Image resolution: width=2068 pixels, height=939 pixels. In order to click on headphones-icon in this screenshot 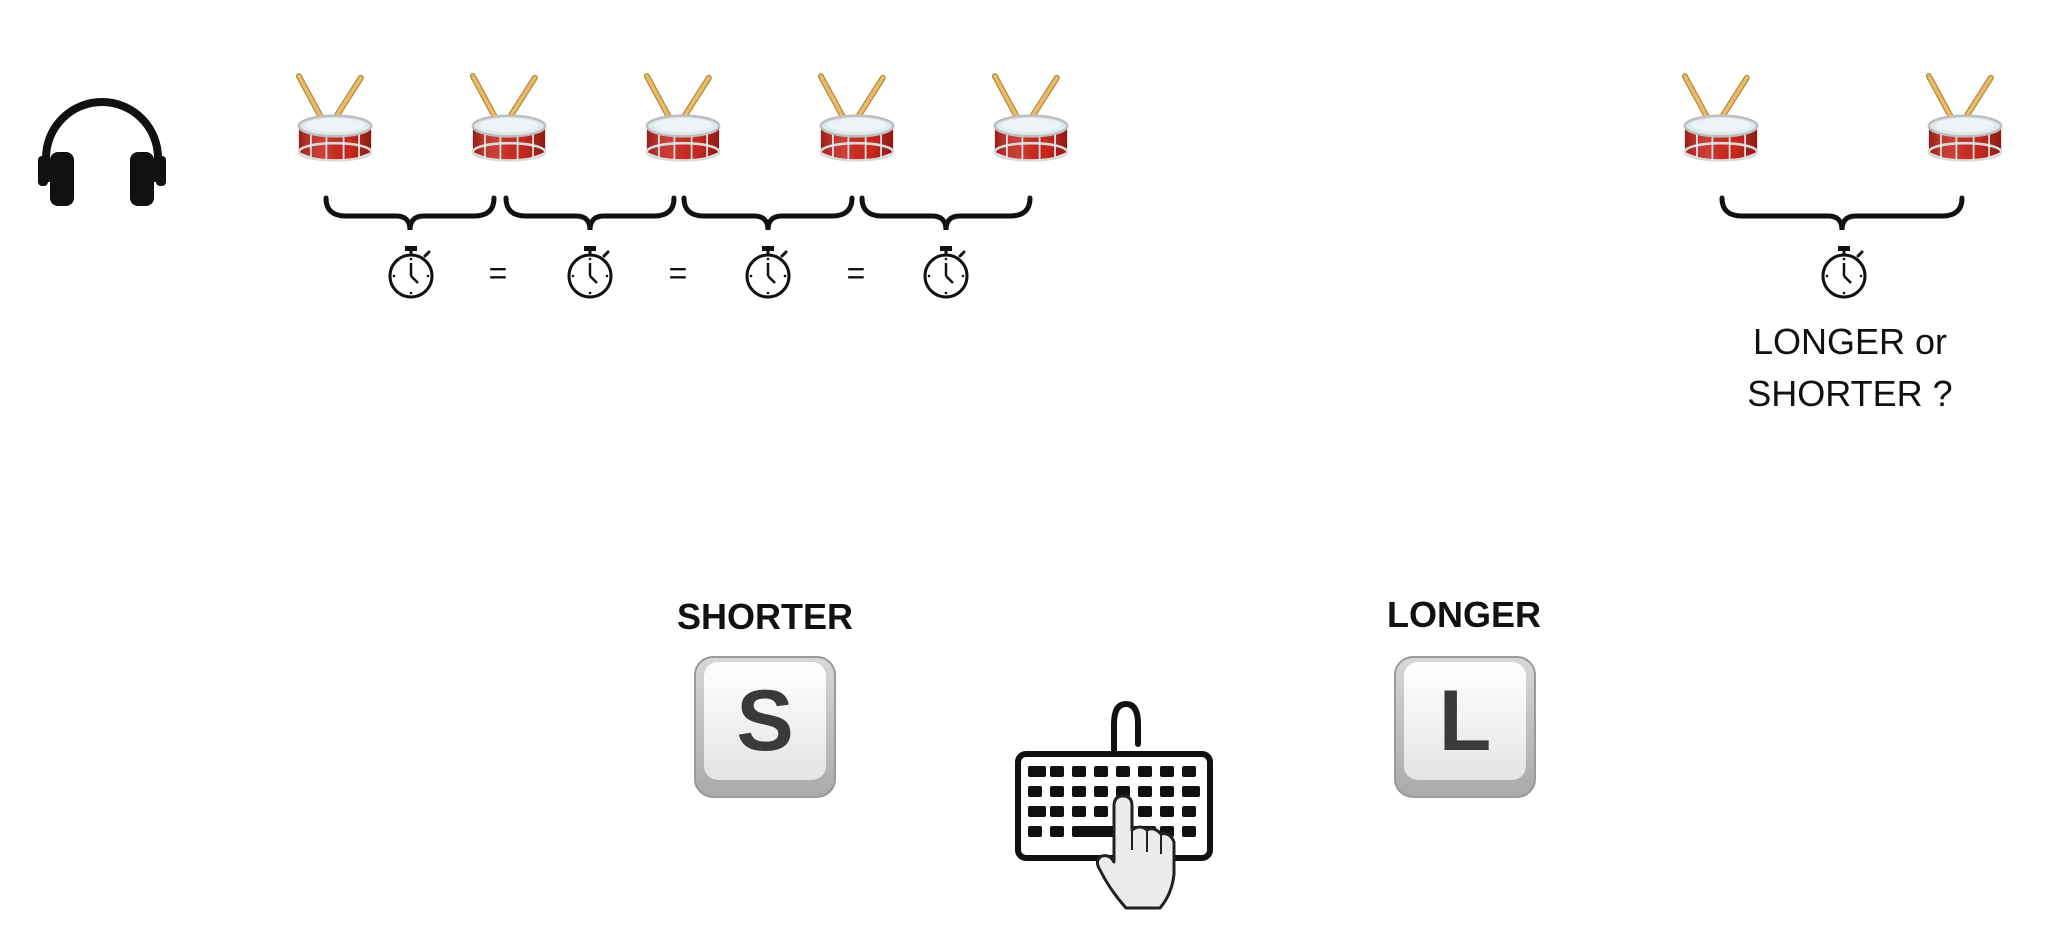, I will do `click(102, 152)`.